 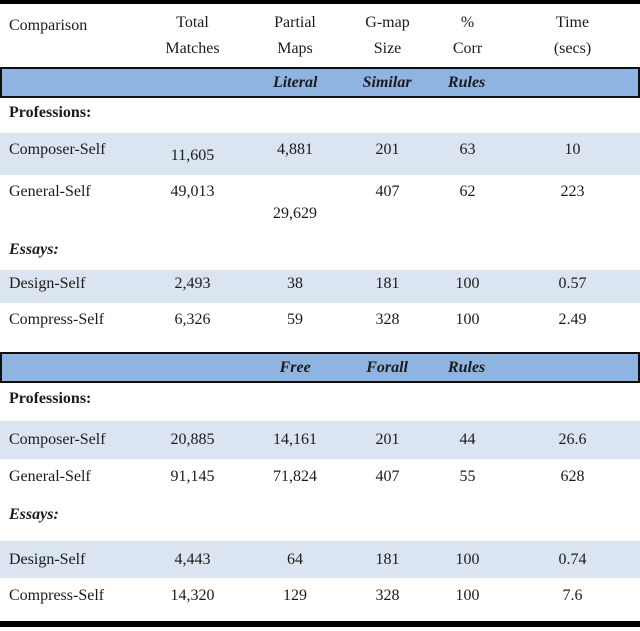 What do you see at coordinates (320, 286) in the screenshot?
I see `data-row-design-self: Design-Self 2,493 38 181 100 0.57` at bounding box center [320, 286].